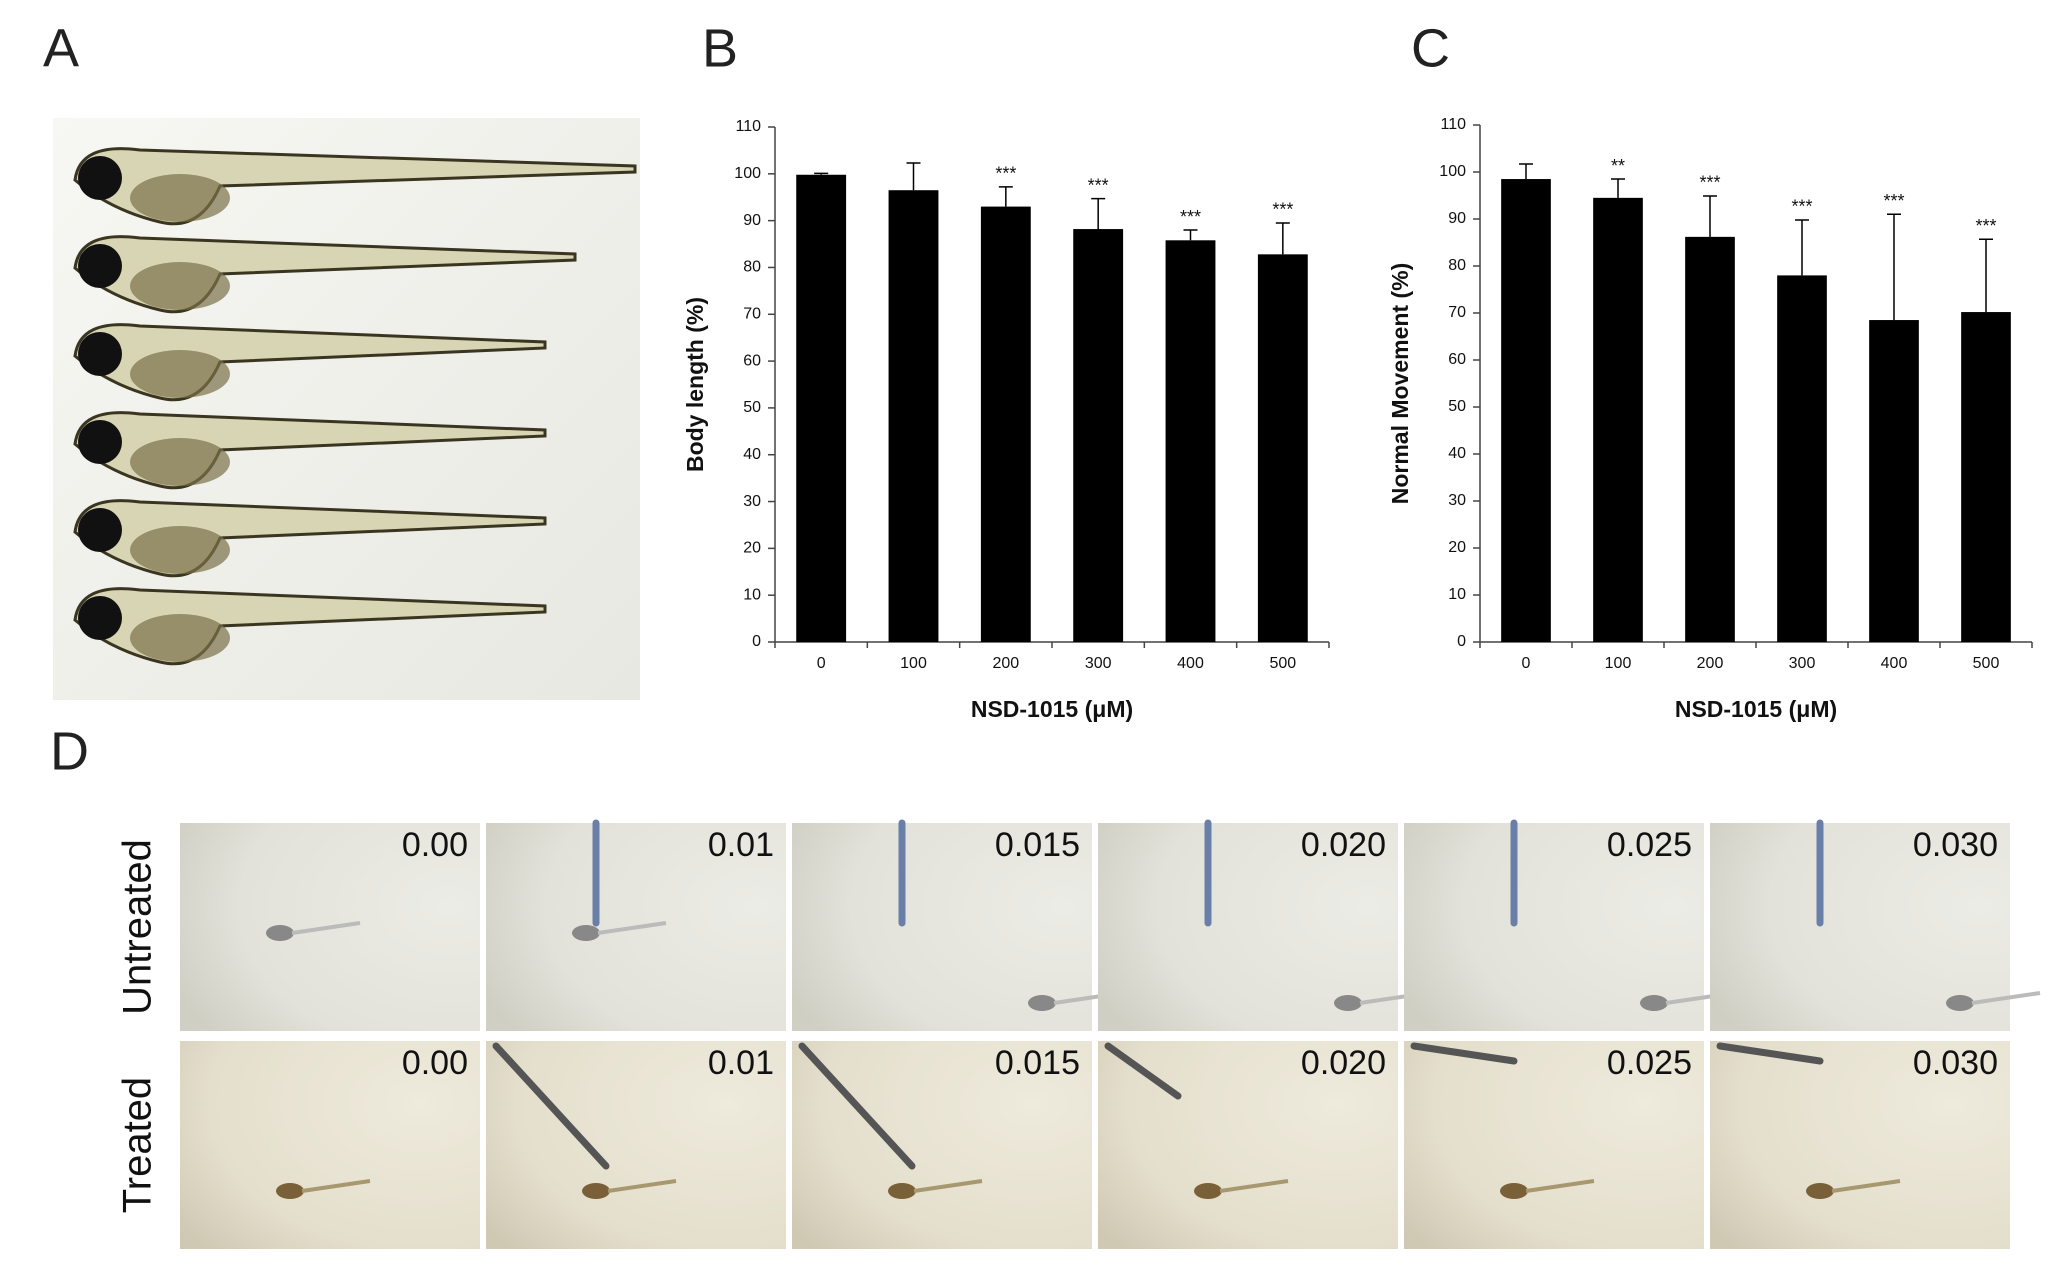 Image resolution: width=2049 pixels, height=1266 pixels. Describe the element at coordinates (1986, 663) in the screenshot. I see `x-tick-label: 500` at that location.